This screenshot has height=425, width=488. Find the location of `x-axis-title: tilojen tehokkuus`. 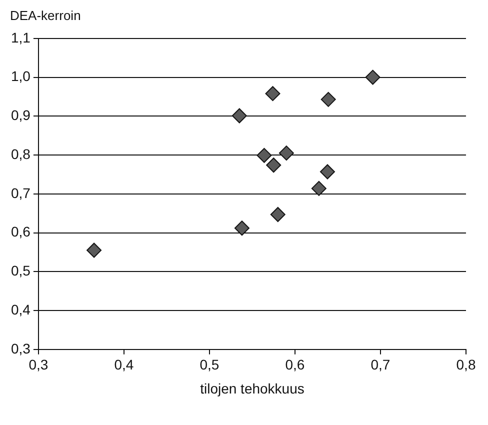

x-axis-title: tilojen tehokkuus is located at coordinates (252, 388).